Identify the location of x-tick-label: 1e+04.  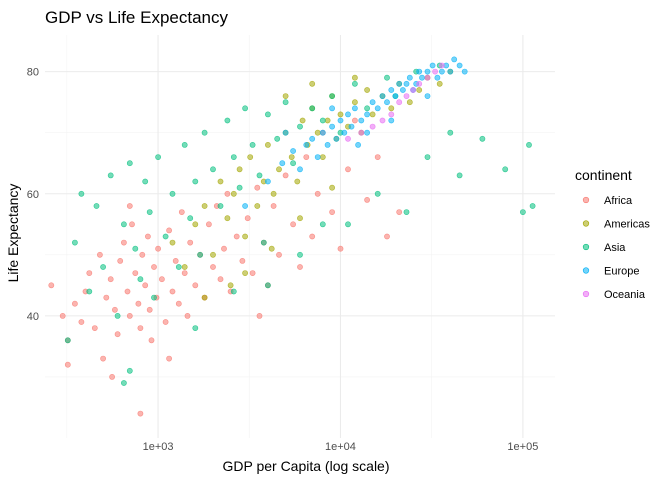
(340, 447).